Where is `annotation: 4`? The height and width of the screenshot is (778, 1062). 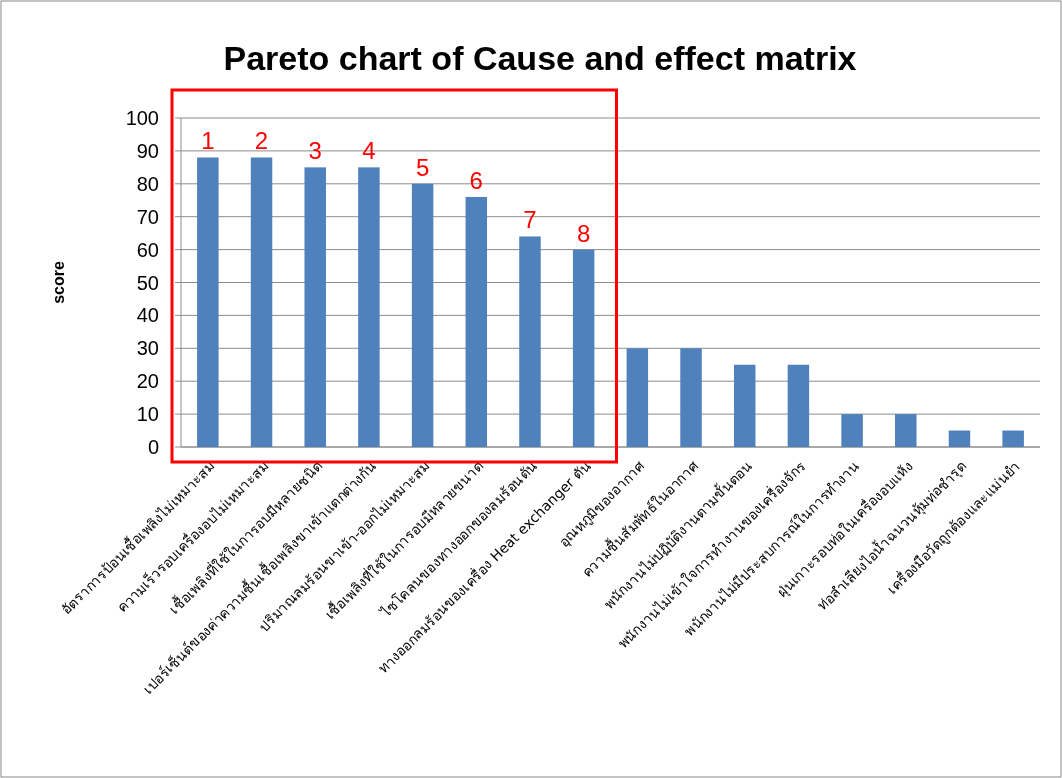
annotation: 4 is located at coordinates (369, 151).